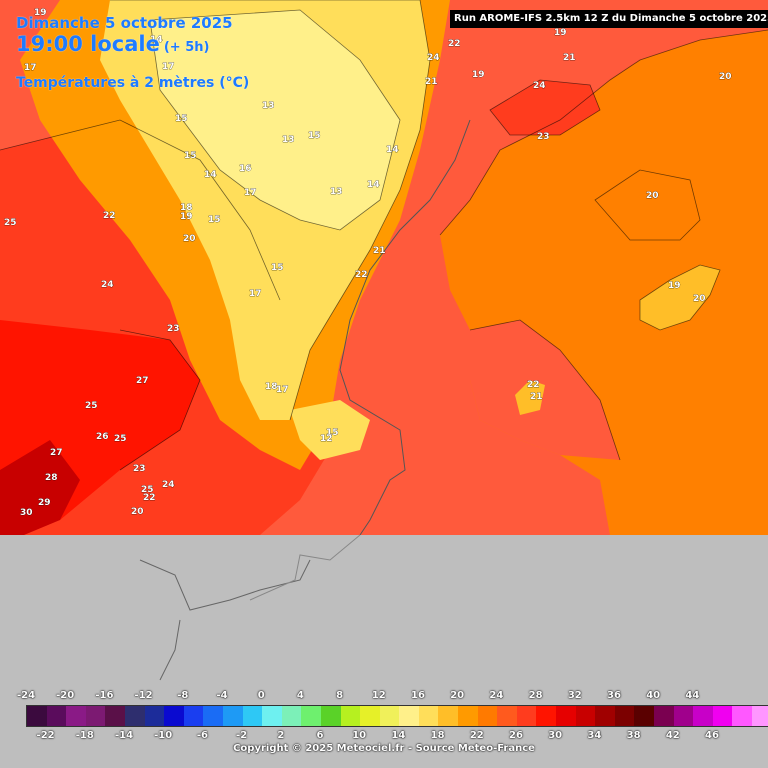 This screenshot has width=768, height=768. I want to click on island-menorca, so click(530, 397).